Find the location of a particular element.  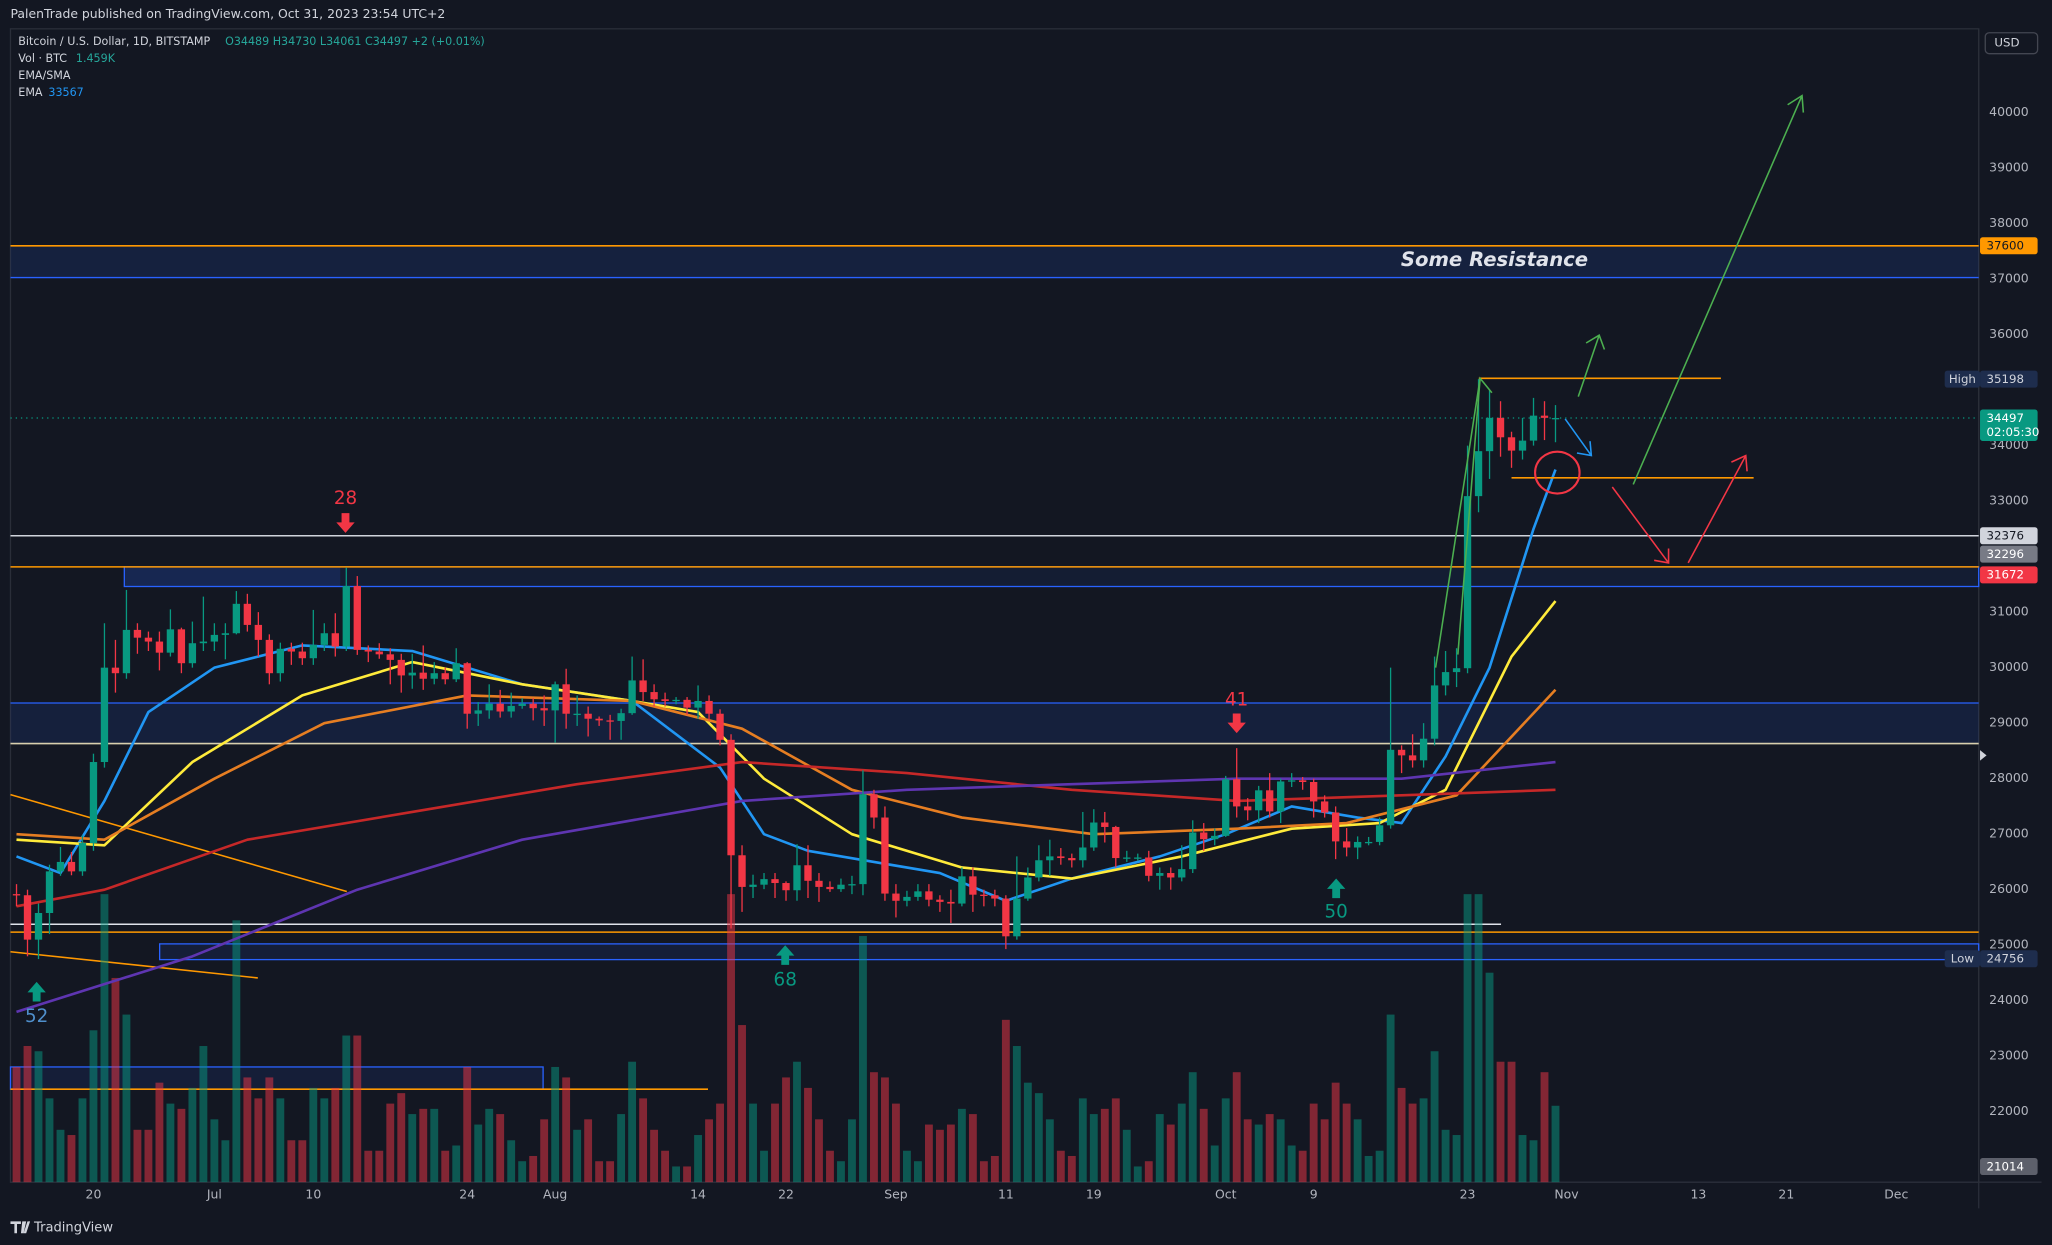

brand: TradingView is located at coordinates (73, 1227).